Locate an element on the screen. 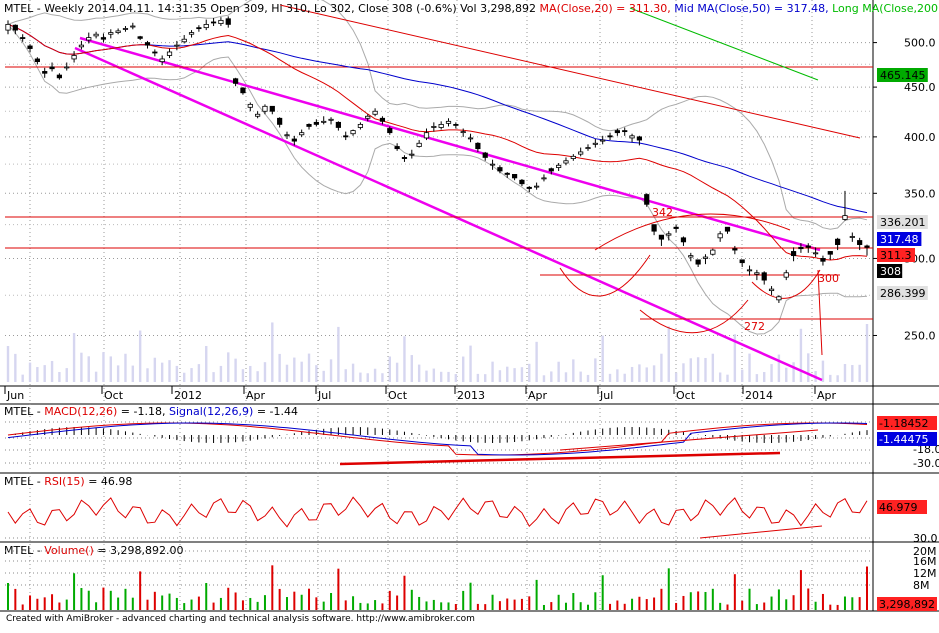  price-axis-label: 500.0 is located at coordinates (920, 43).